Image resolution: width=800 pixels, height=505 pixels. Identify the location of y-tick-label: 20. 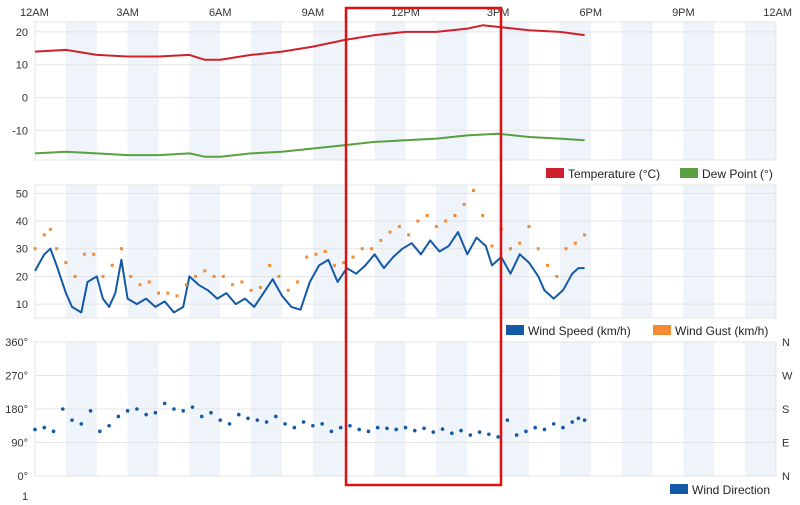
(22, 277).